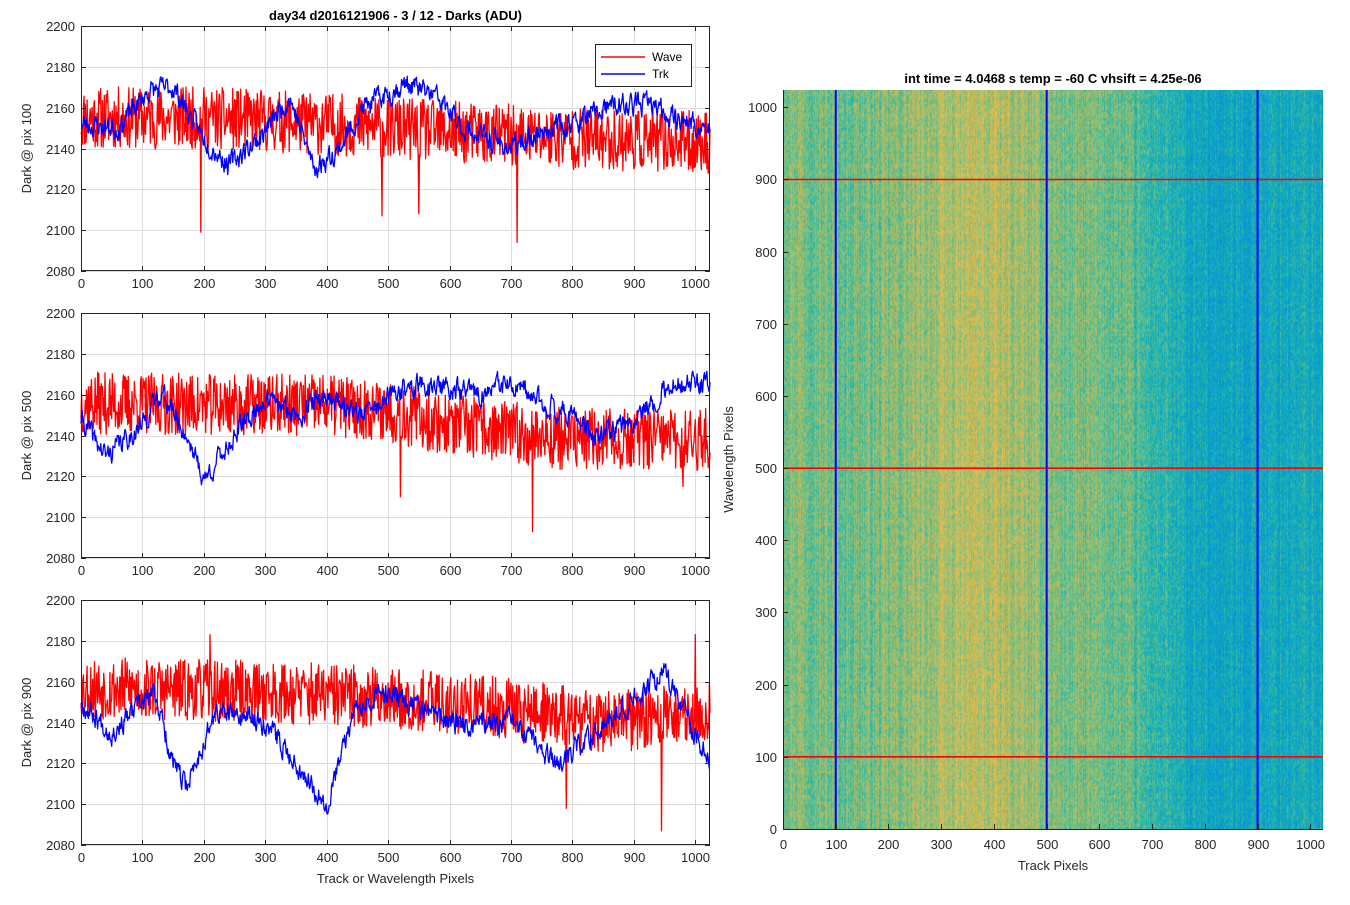 Image resolution: width=1350 pixels, height=905 pixels. What do you see at coordinates (766, 396) in the screenshot?
I see `y-tick-label: 600` at bounding box center [766, 396].